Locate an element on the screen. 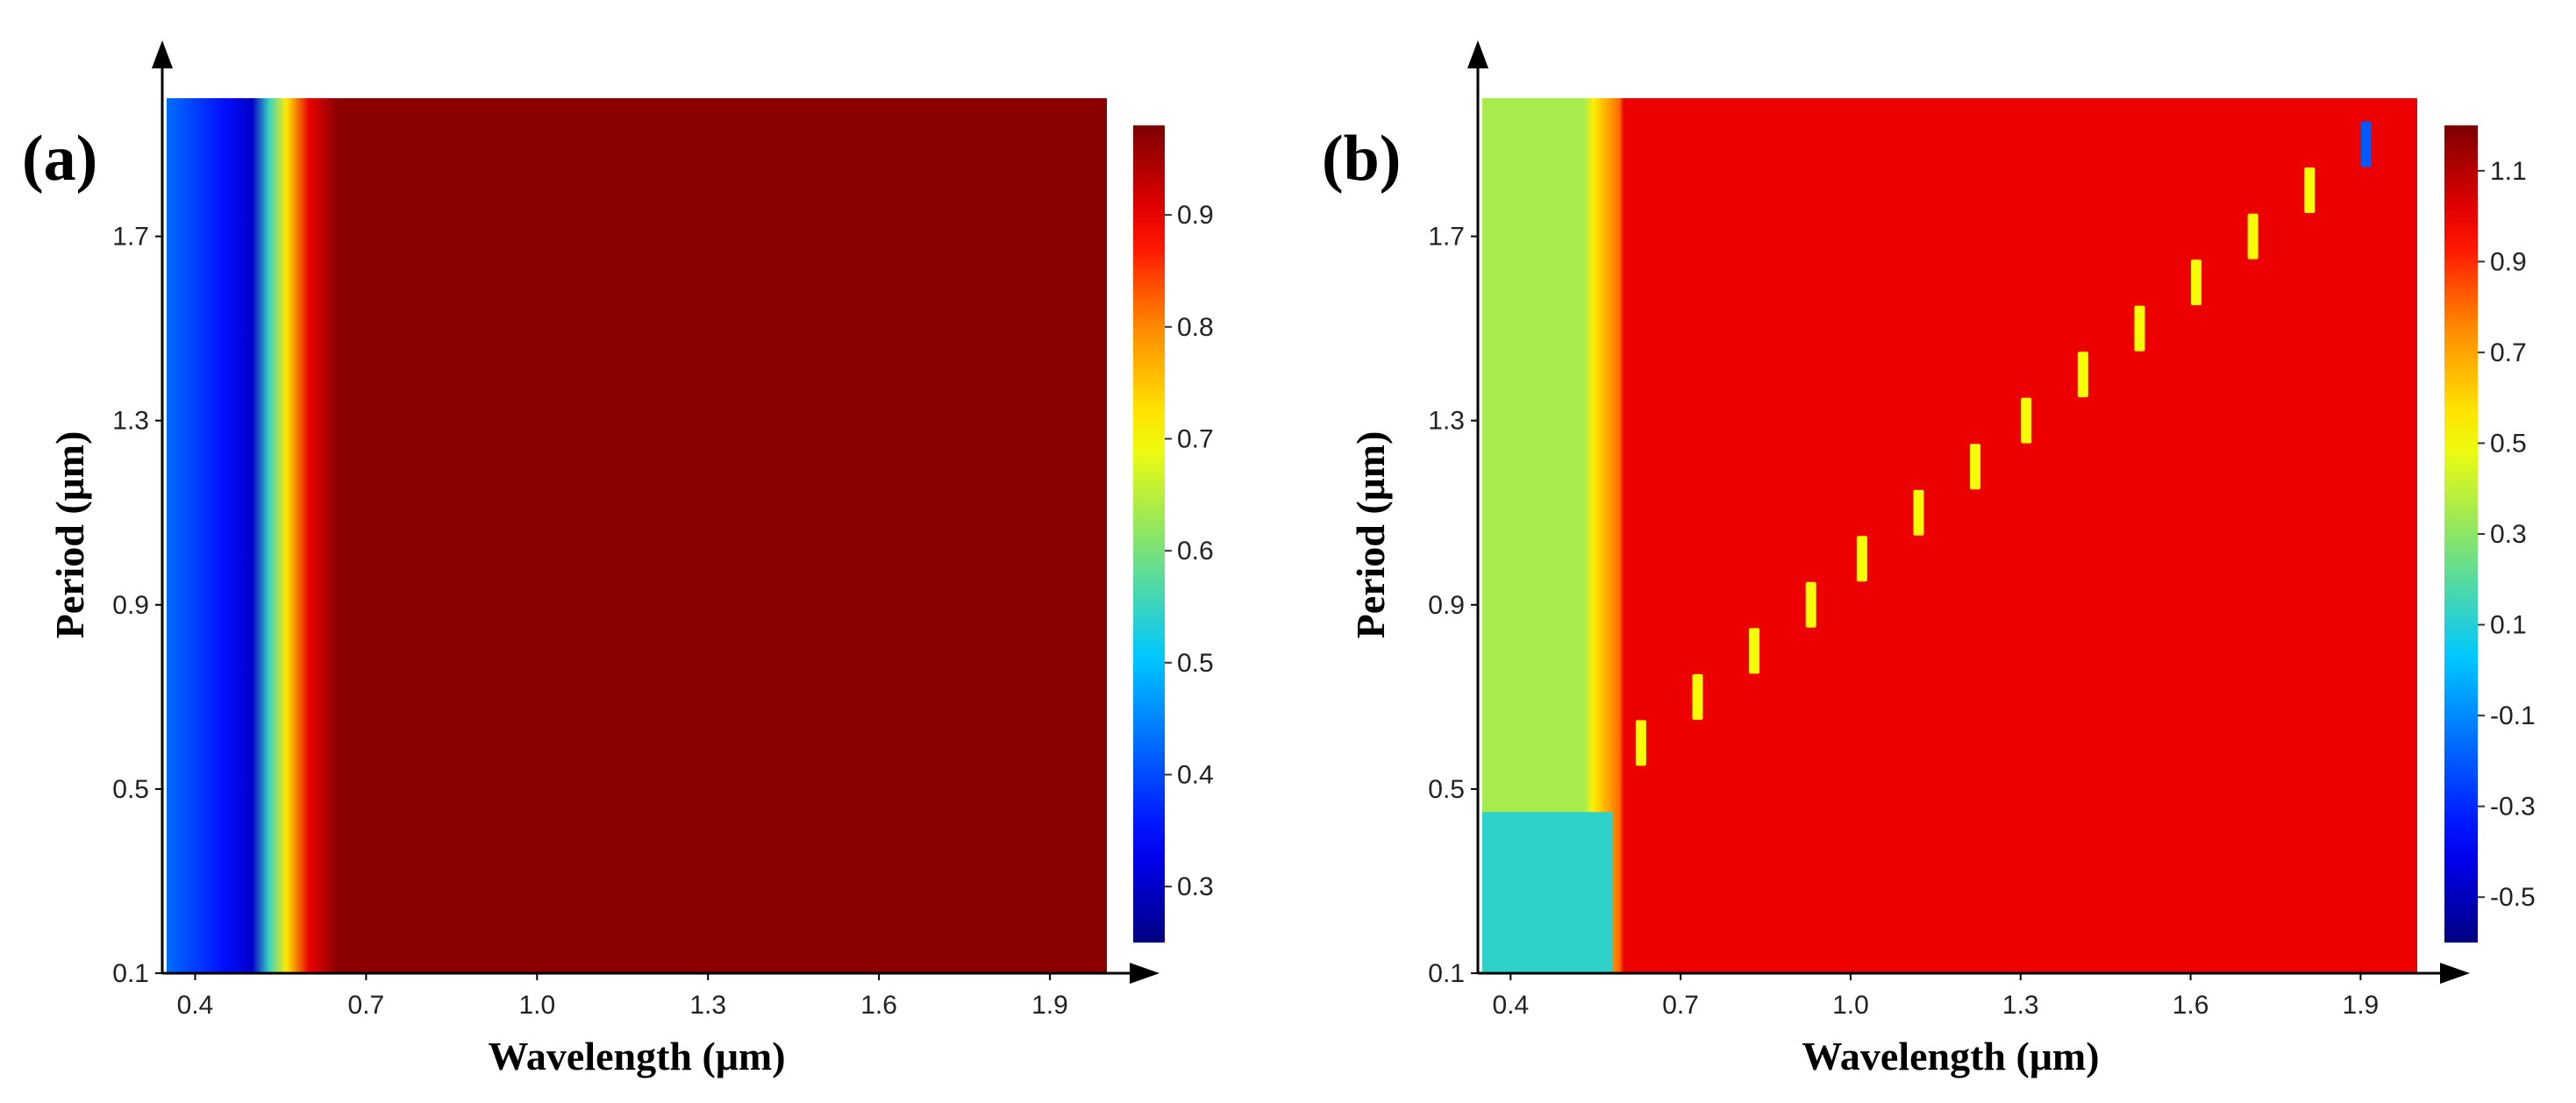 The image size is (2576, 1103). x-ticks-b: 0.4 0.7 1.0 1.3 1.6 1.9 is located at coordinates (1936, 996).